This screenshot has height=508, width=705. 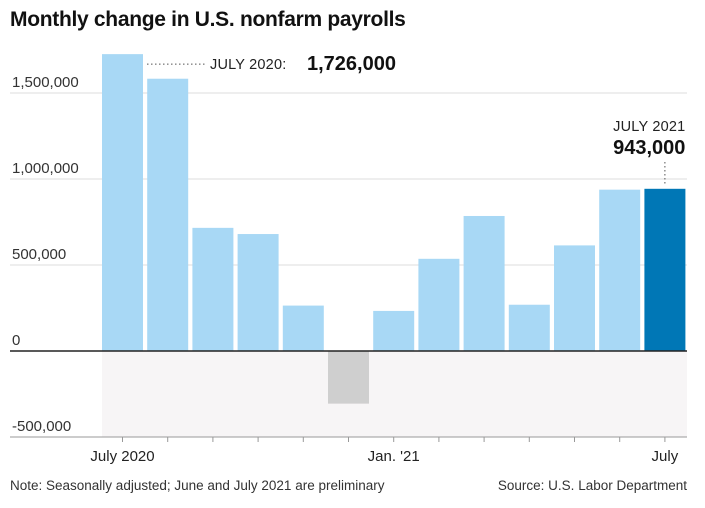 What do you see at coordinates (351, 64) in the screenshot?
I see `annotation-first-value: 1,726,000` at bounding box center [351, 64].